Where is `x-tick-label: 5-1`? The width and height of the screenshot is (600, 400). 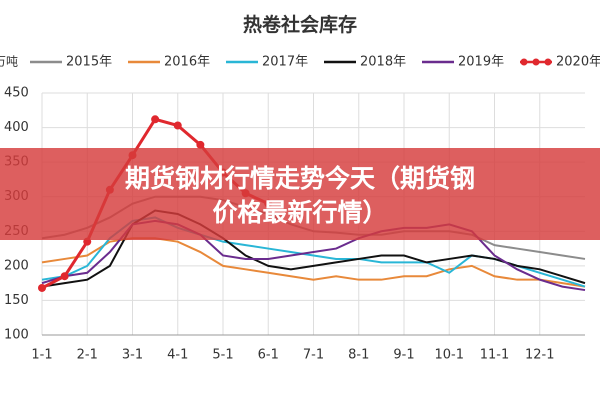
x-tick-label: 5-1 is located at coordinates (222, 355).